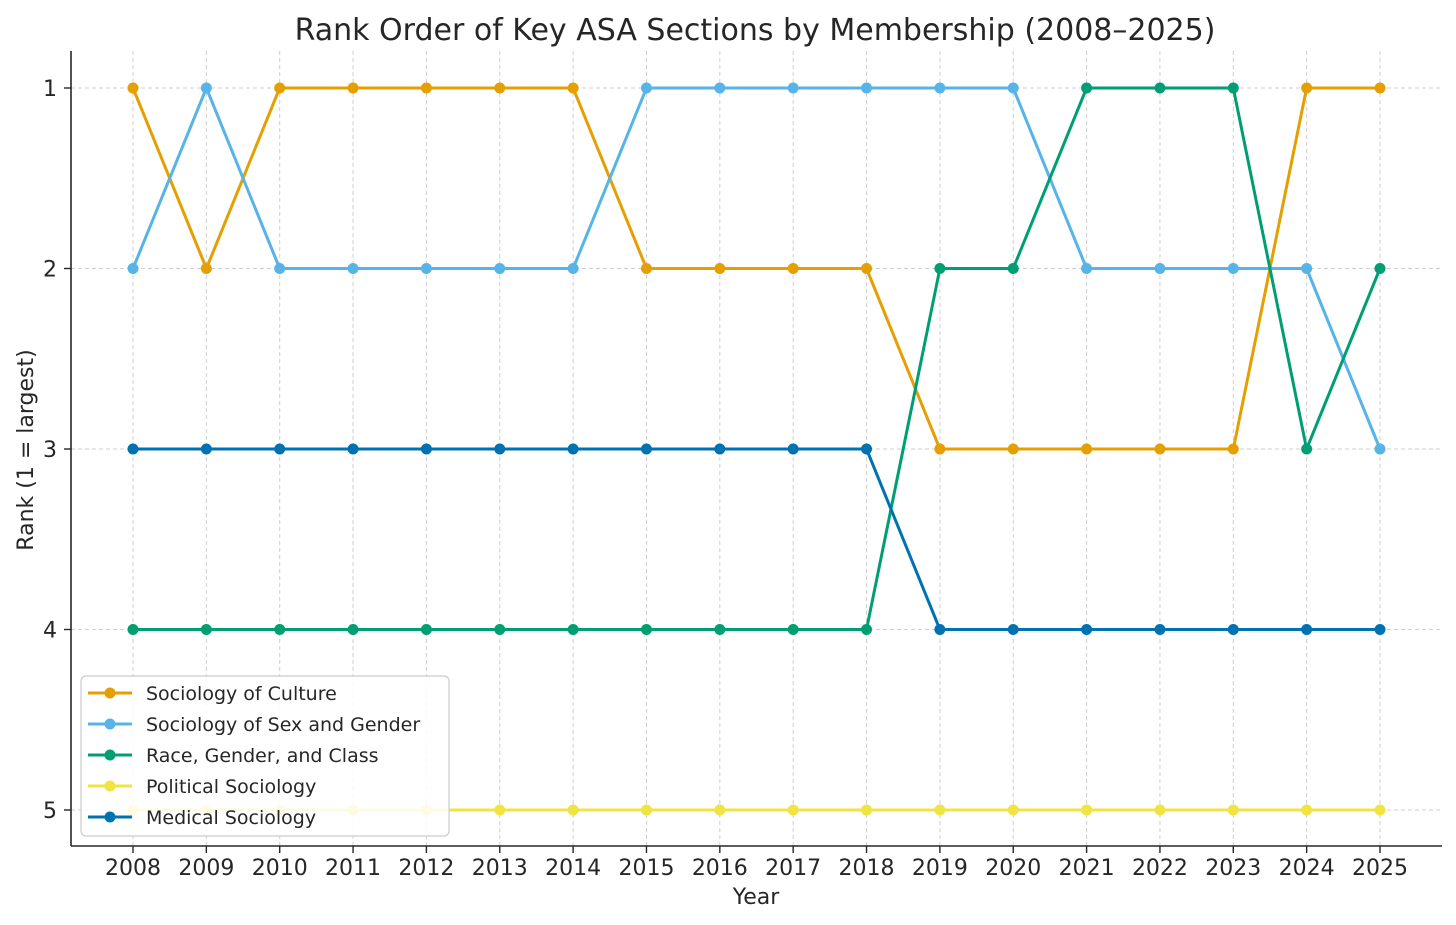 Image resolution: width=1456 pixels, height=925 pixels. Describe the element at coordinates (231, 818) in the screenshot. I see `legend-label: Medical Sociology` at that location.